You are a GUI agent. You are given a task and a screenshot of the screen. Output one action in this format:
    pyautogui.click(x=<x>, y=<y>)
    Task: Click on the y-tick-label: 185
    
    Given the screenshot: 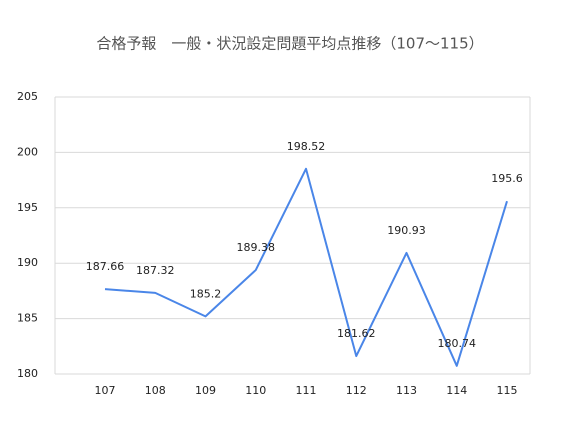 What is the action you would take?
    pyautogui.click(x=27, y=318)
    